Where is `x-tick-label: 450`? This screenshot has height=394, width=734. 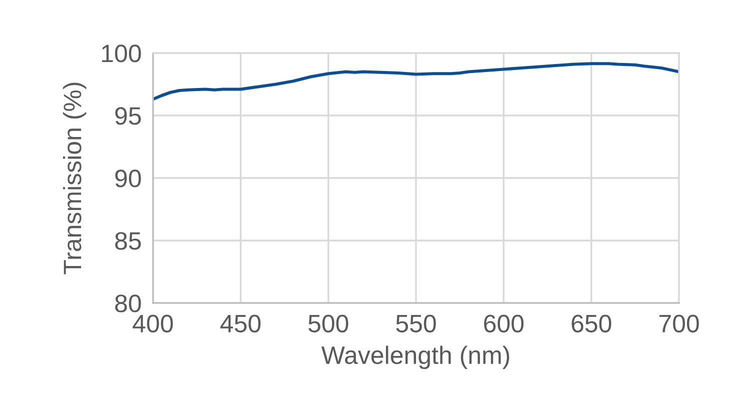 x-tick-label: 450 is located at coordinates (240, 323).